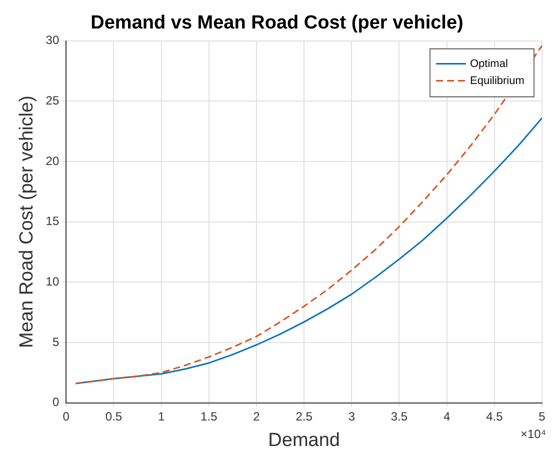 This screenshot has width=560, height=466. Describe the element at coordinates (27, 222) in the screenshot. I see `y-axis-title: Mean Road Cost (per vehicle)` at that location.